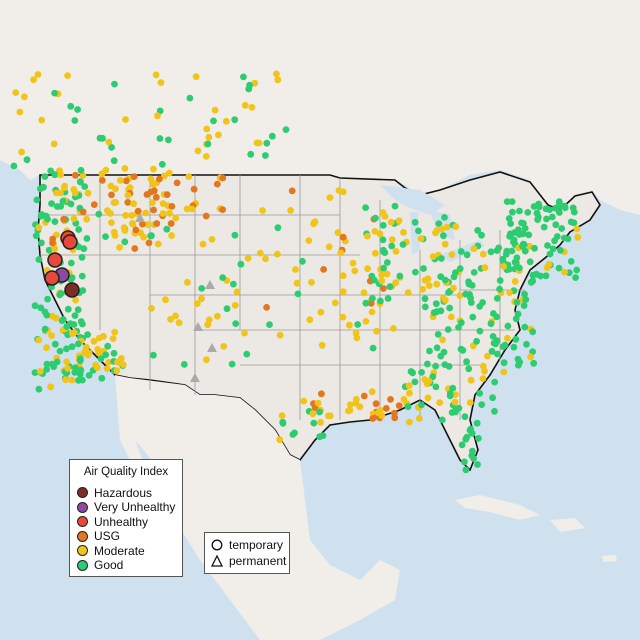 The width and height of the screenshot is (640, 640). What do you see at coordinates (52, 278) in the screenshot?
I see `monitor-marker-large` at bounding box center [52, 278].